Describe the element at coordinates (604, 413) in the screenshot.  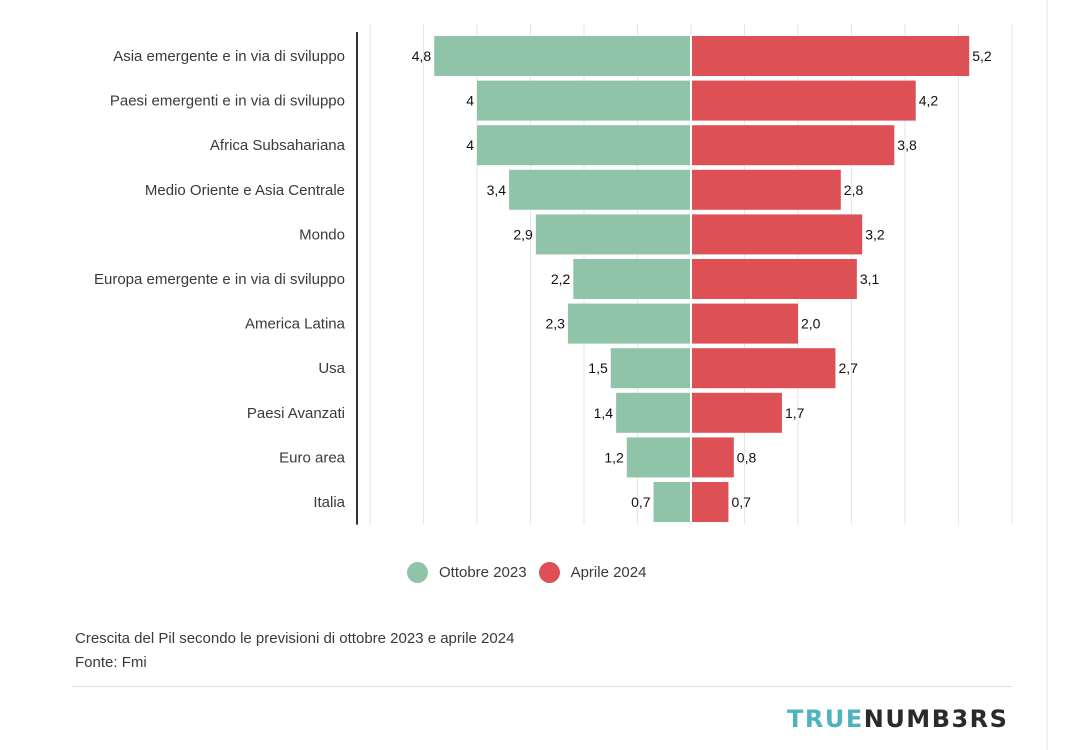
I see `value-label-ottobre-2023: 1,4` at that location.